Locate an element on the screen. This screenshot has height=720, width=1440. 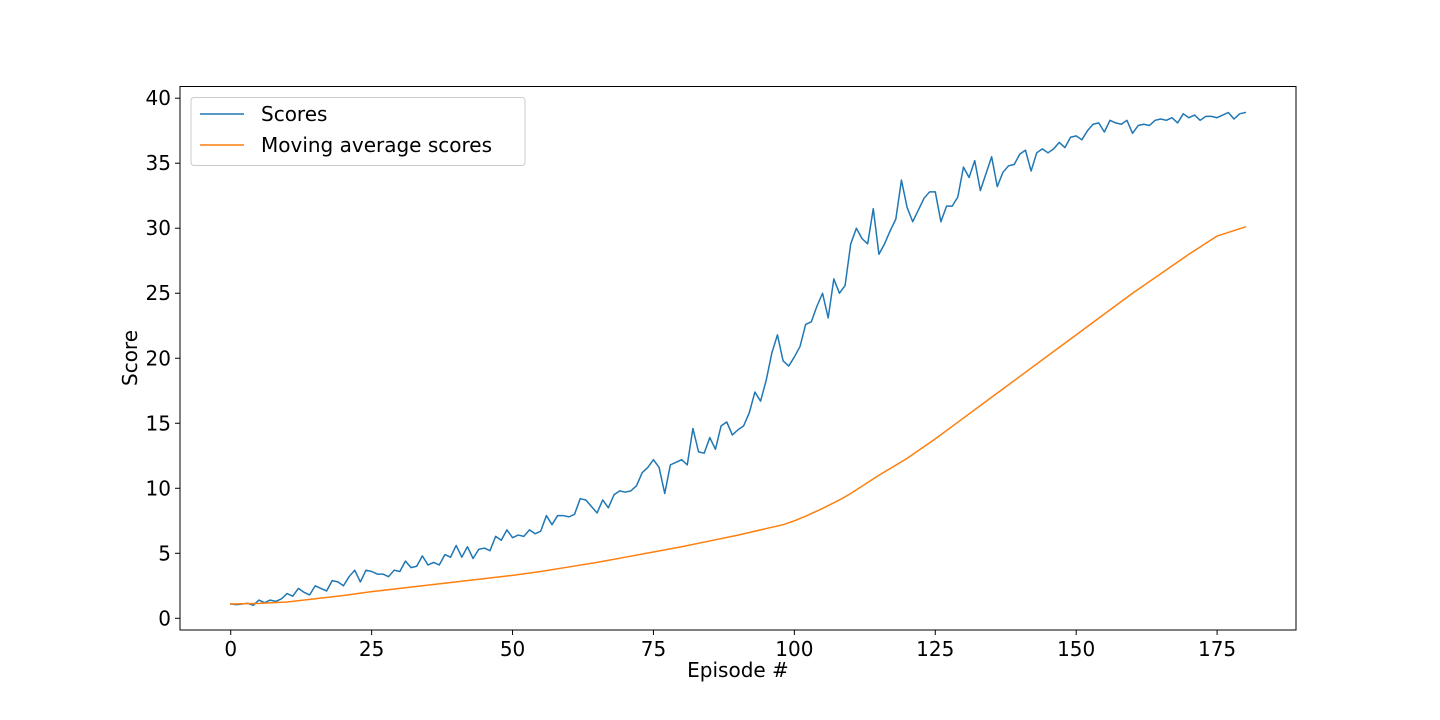
legend: Scores Moving average scores is located at coordinates (358, 131).